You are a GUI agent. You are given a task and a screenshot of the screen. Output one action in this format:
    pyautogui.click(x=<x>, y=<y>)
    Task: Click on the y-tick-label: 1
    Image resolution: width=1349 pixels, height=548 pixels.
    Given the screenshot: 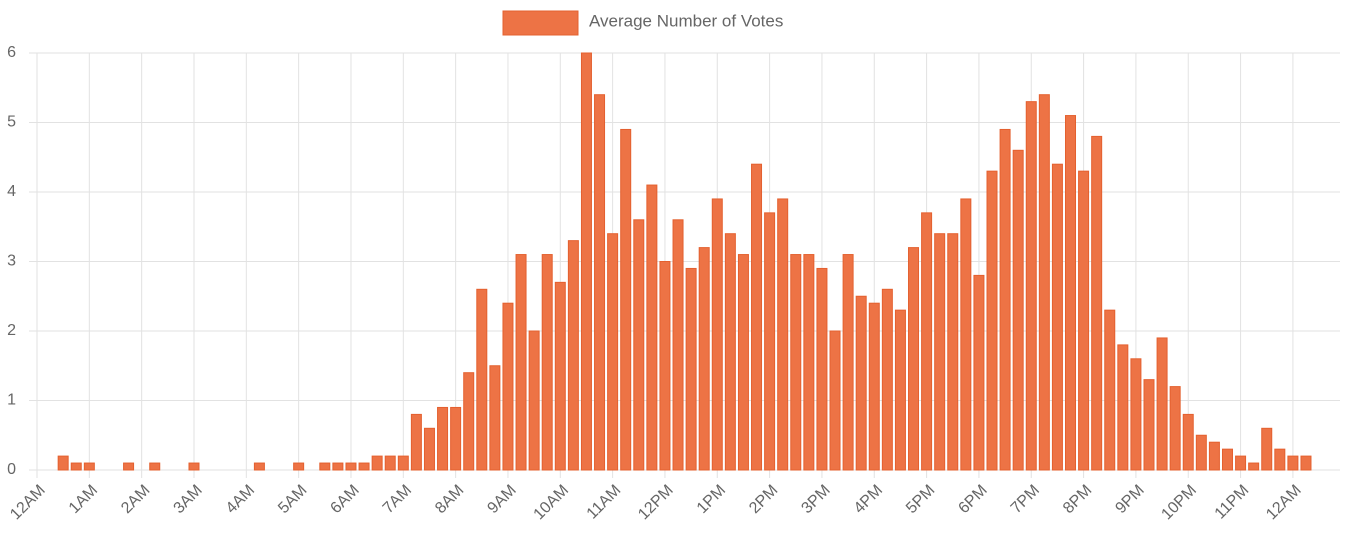 What is the action you would take?
    pyautogui.click(x=11, y=400)
    